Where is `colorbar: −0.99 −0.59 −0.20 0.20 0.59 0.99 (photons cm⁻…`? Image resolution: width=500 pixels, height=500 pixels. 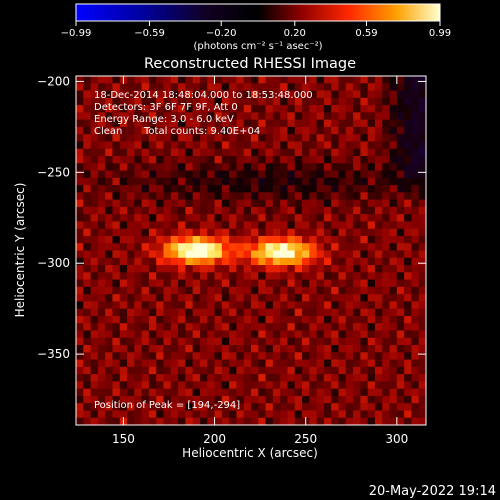
colorbar: −0.99 −0.59 −0.20 0.20 0.59 0.99 (photons cm⁻… is located at coordinates (256, 27).